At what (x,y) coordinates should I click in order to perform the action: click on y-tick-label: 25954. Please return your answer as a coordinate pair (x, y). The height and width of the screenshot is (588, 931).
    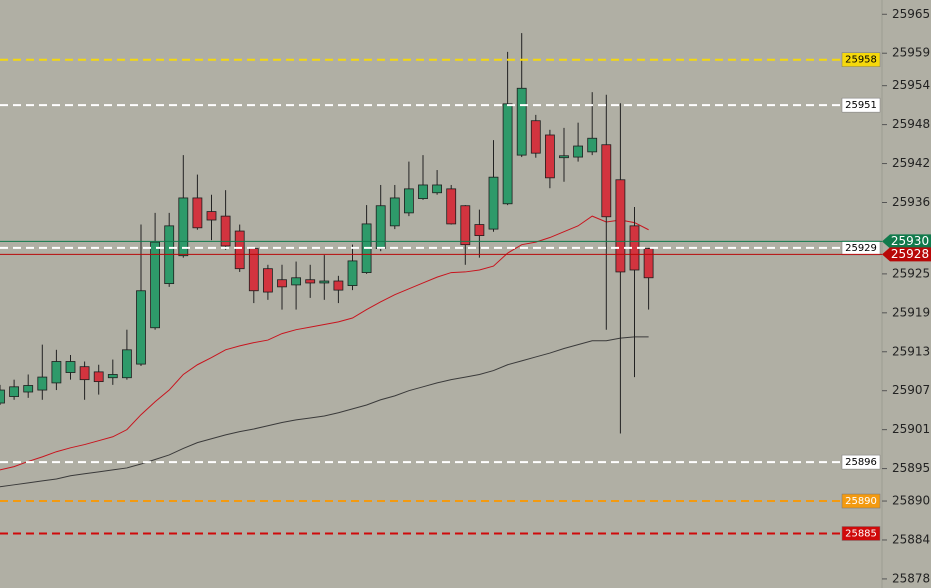
    Looking at the image, I should click on (911, 85).